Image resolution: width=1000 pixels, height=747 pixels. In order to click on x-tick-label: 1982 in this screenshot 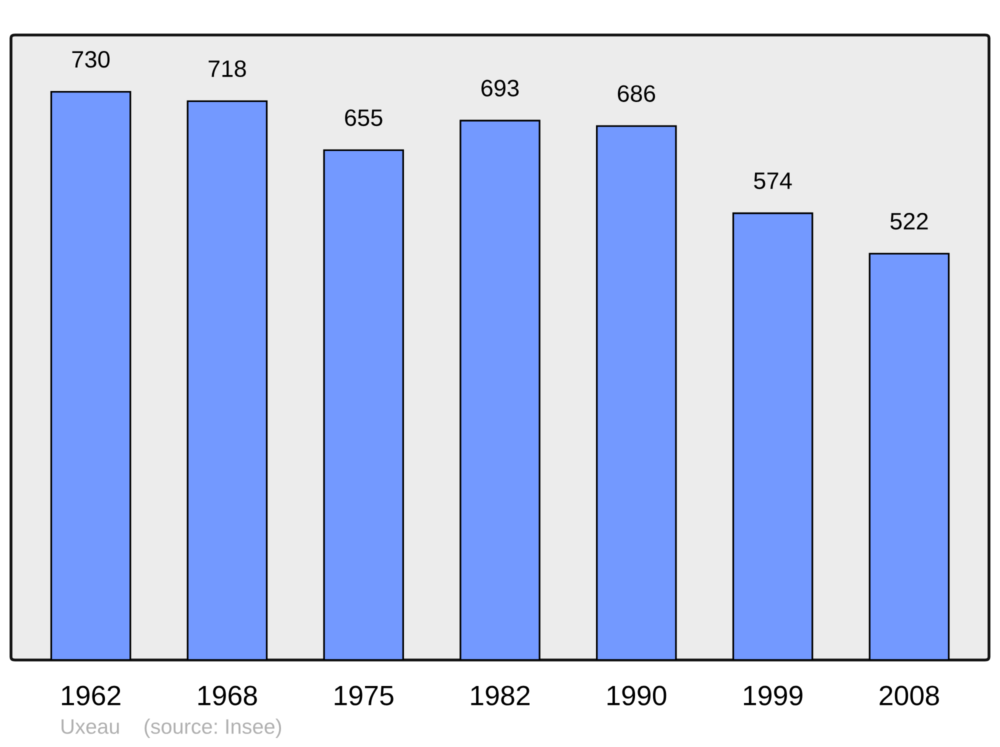, I will do `click(500, 696)`.